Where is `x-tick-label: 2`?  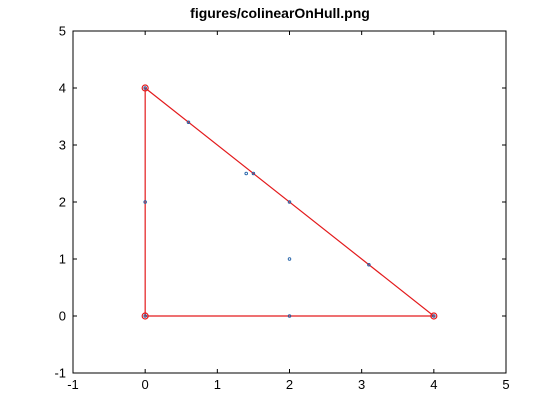
x-tick-label: 2 is located at coordinates (289, 384).